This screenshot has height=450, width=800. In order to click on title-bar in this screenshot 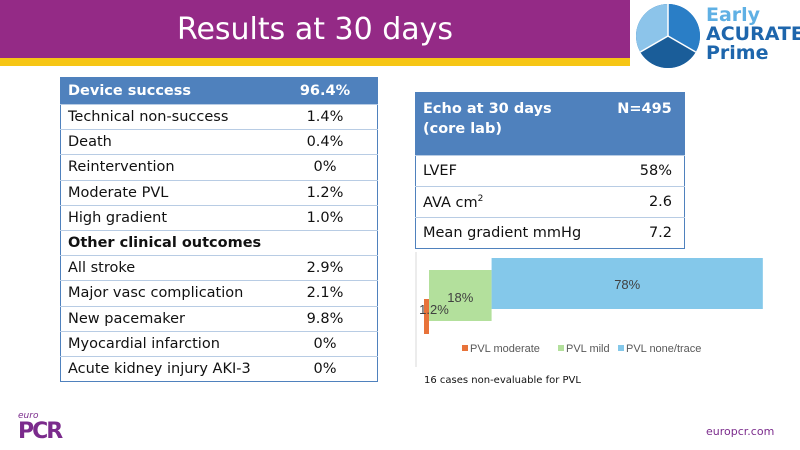, I will do `click(315, 29)`.